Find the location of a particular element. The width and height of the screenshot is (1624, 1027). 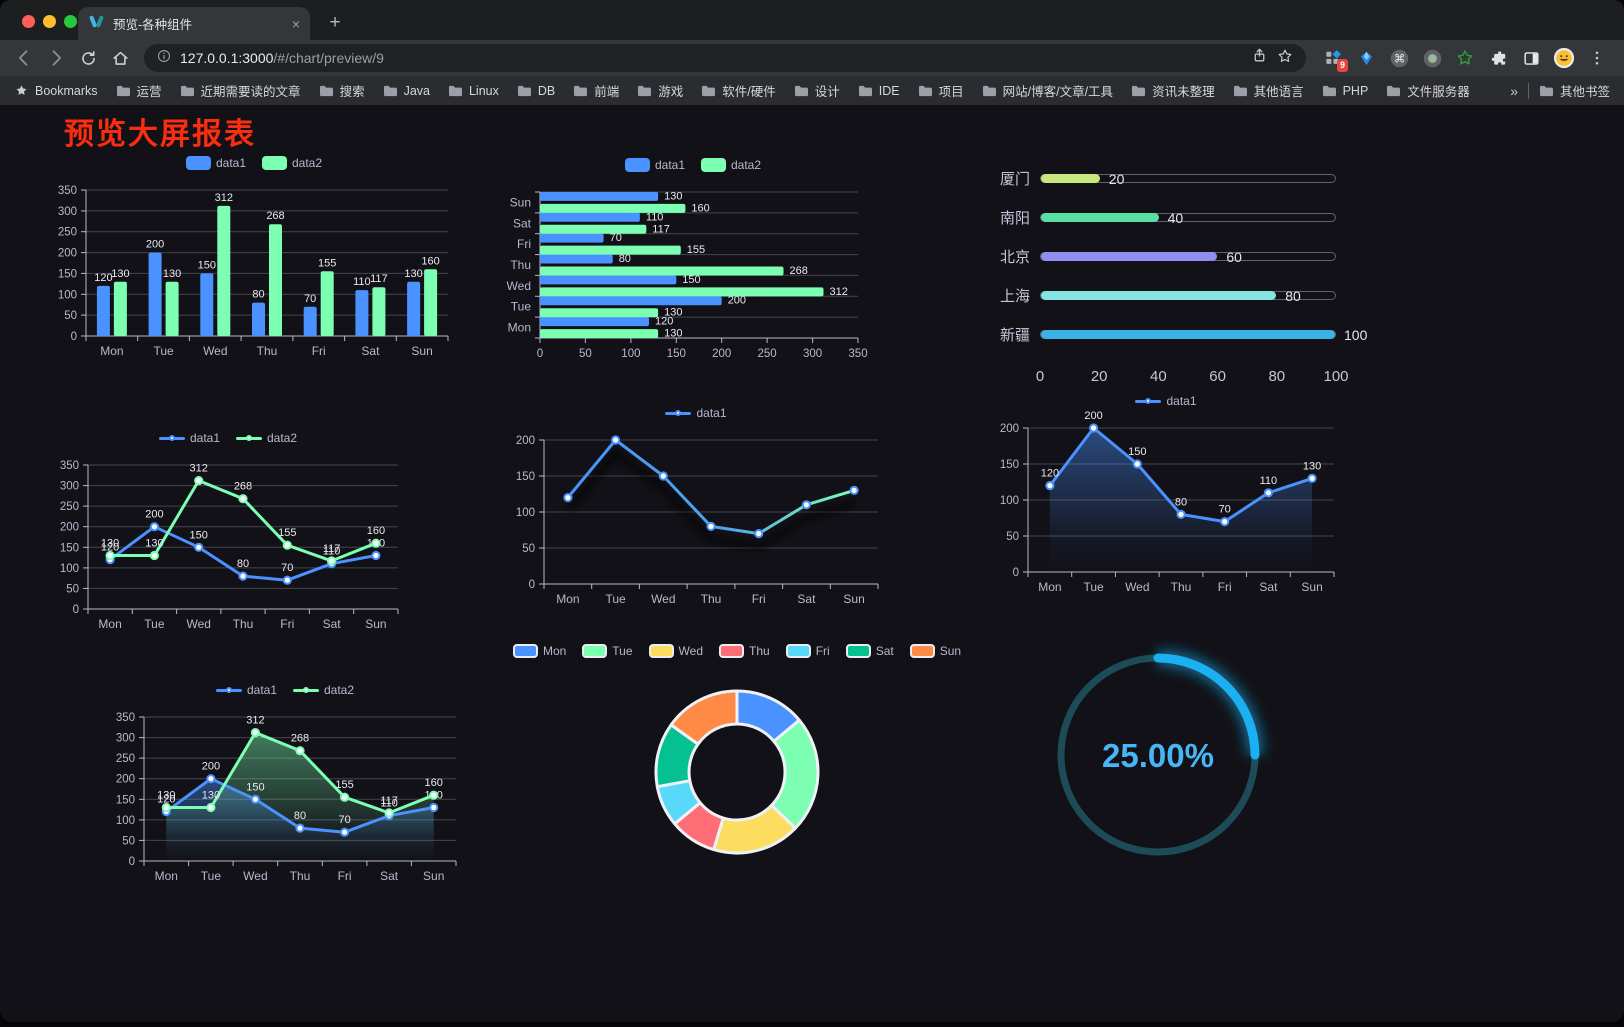

gauge-canvas: 25.00% is located at coordinates (1158, 755).